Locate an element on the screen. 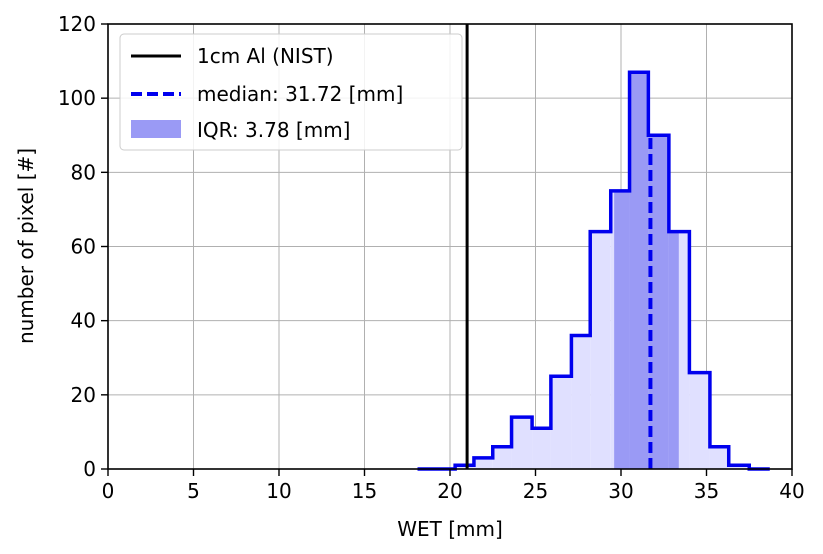 The image size is (823, 554). y-tick-label: 20 is located at coordinates (83, 395).